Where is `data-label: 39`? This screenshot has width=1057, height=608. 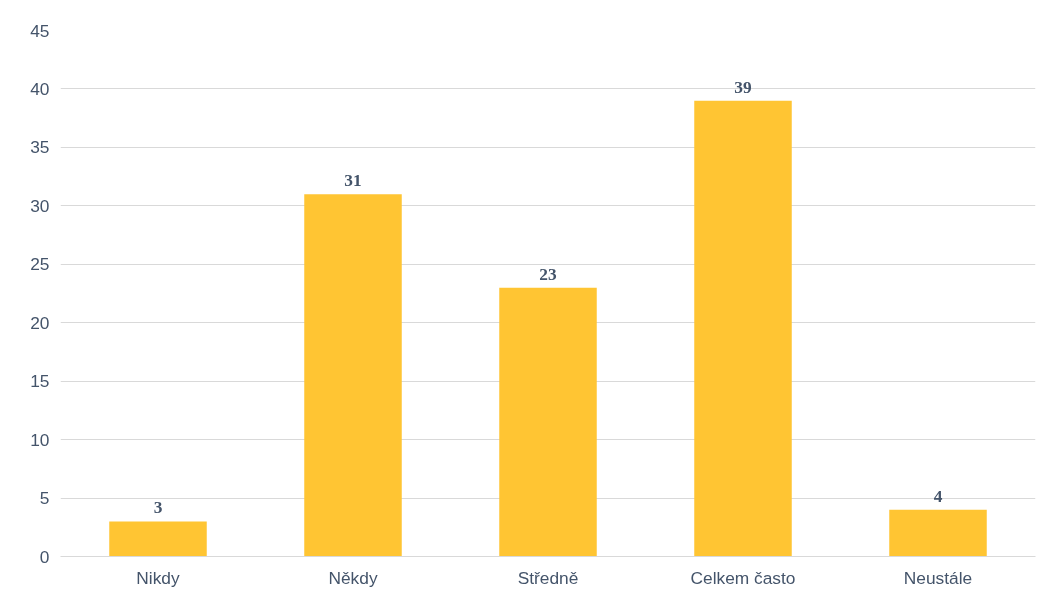
data-label: 39 is located at coordinates (743, 87).